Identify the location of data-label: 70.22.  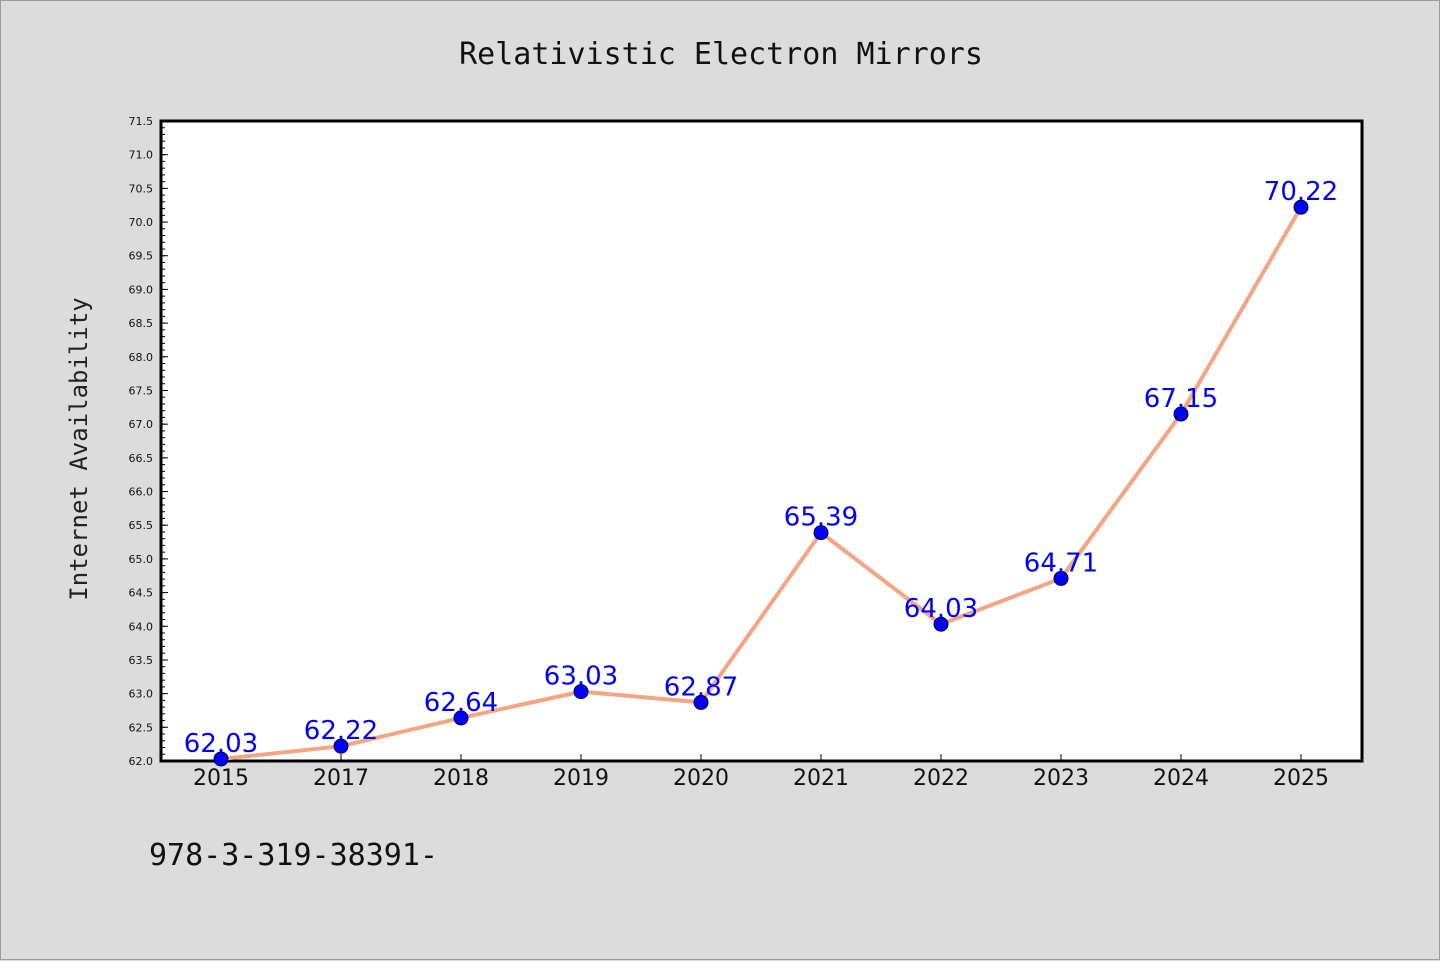
(1301, 192).